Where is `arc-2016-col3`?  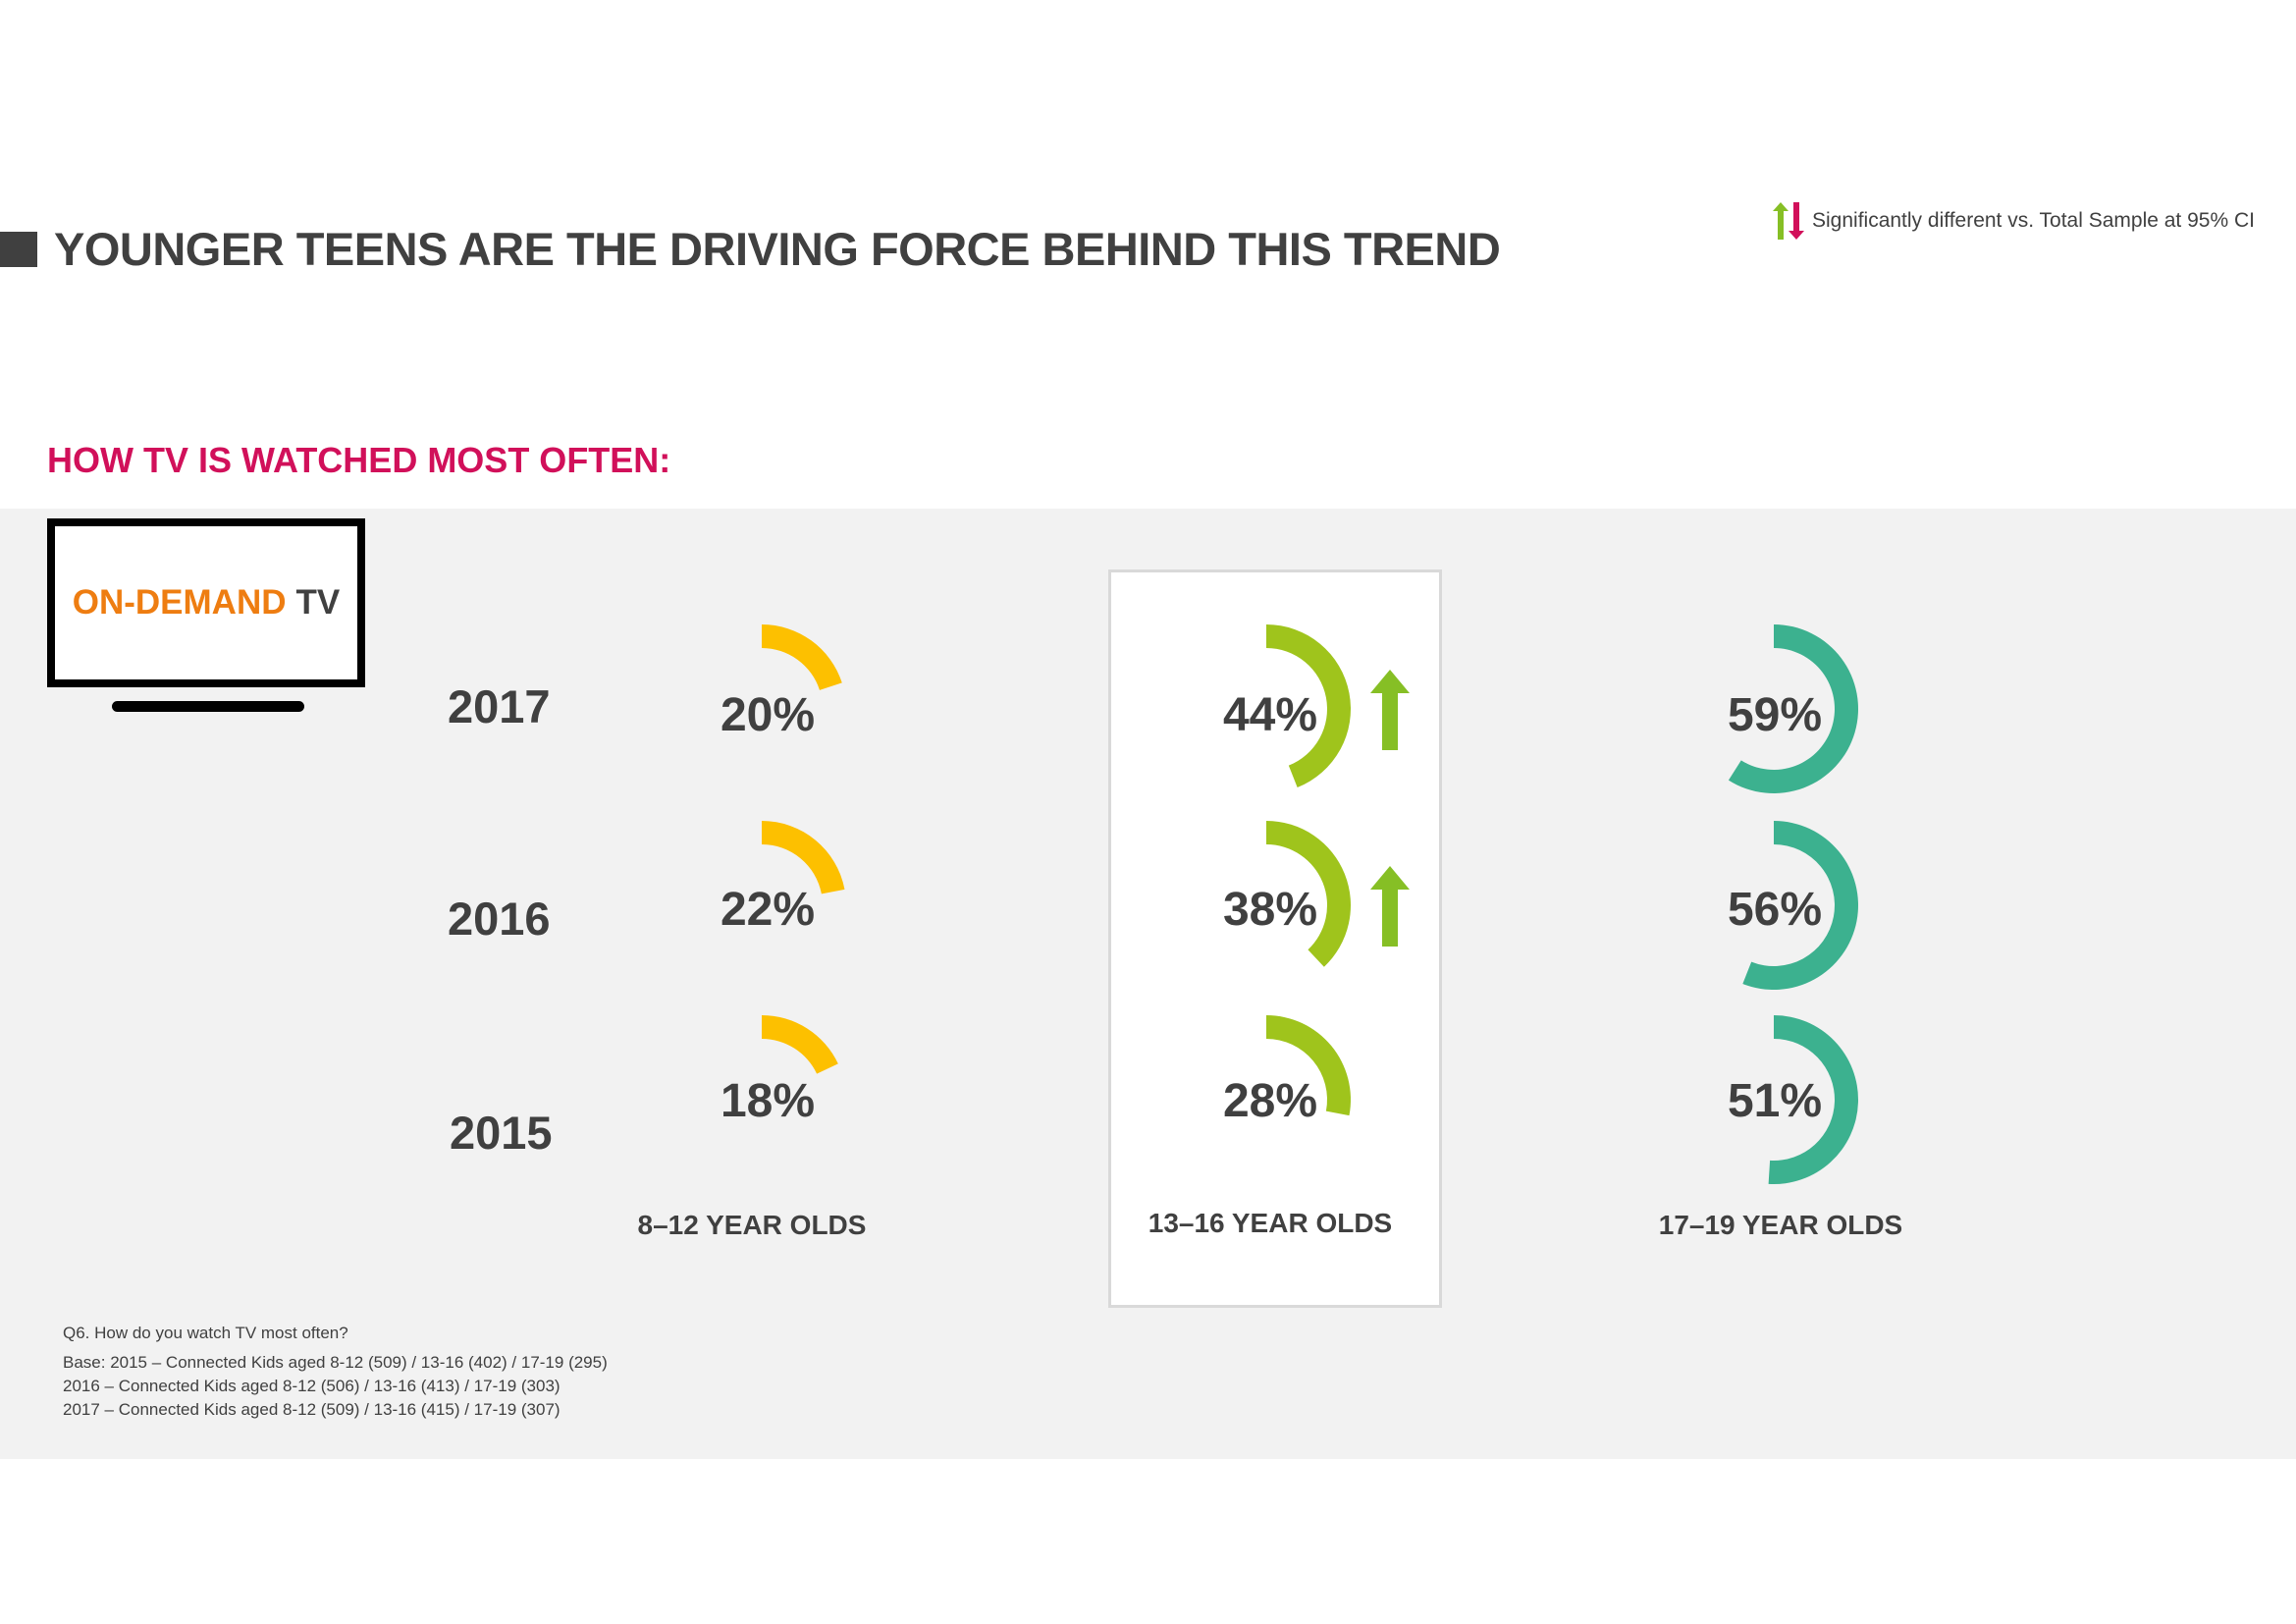 arc-2016-col3 is located at coordinates (1800, 905).